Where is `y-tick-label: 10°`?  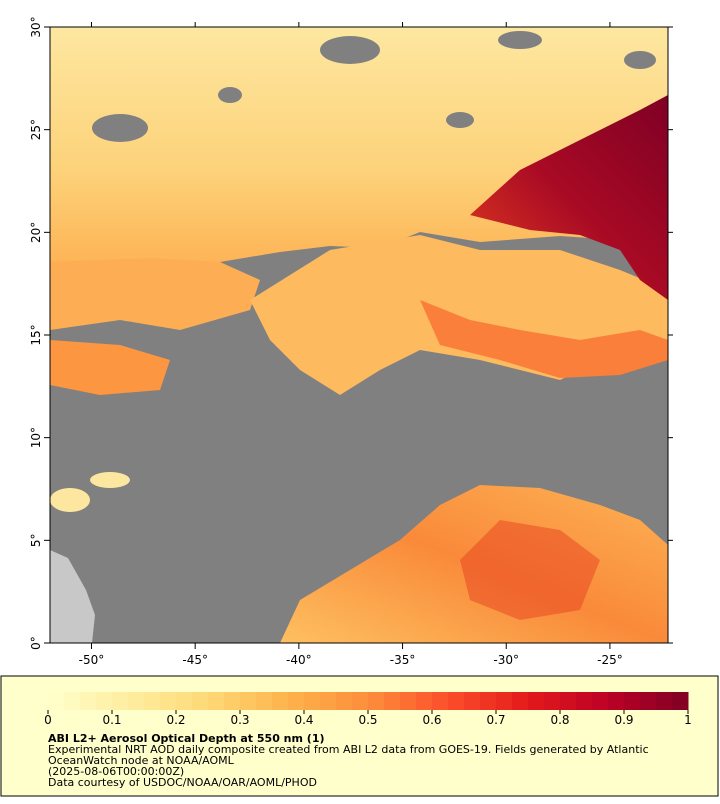 y-tick-label: 10° is located at coordinates (36, 437).